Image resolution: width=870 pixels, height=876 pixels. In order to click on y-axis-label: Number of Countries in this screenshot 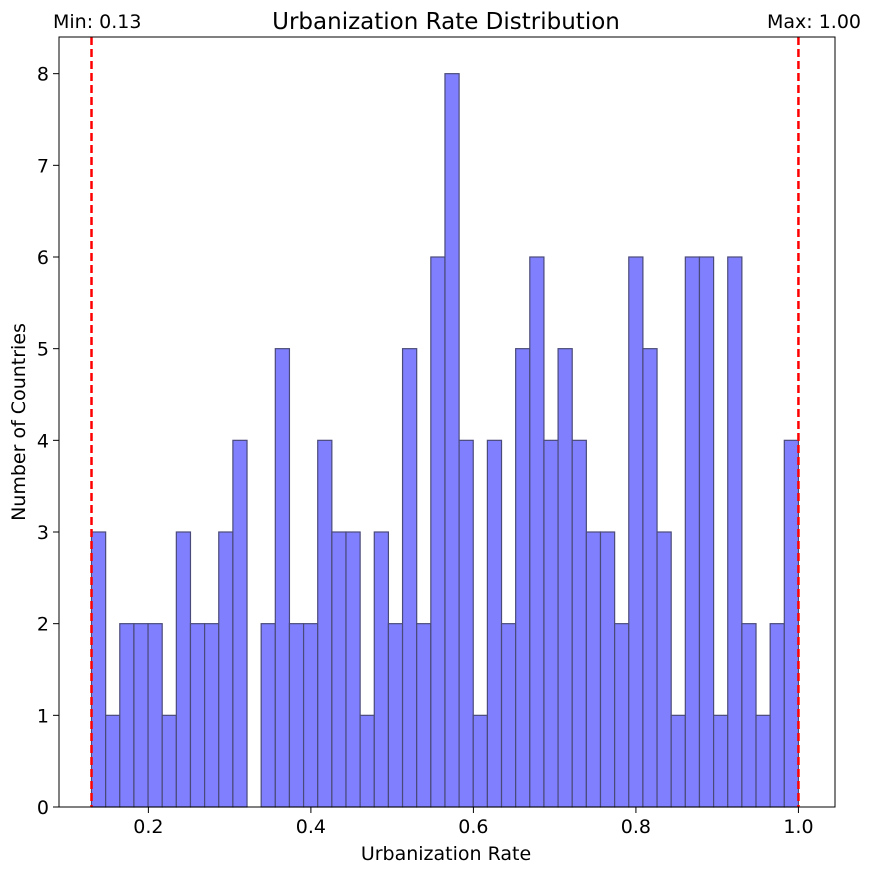, I will do `click(19, 422)`.